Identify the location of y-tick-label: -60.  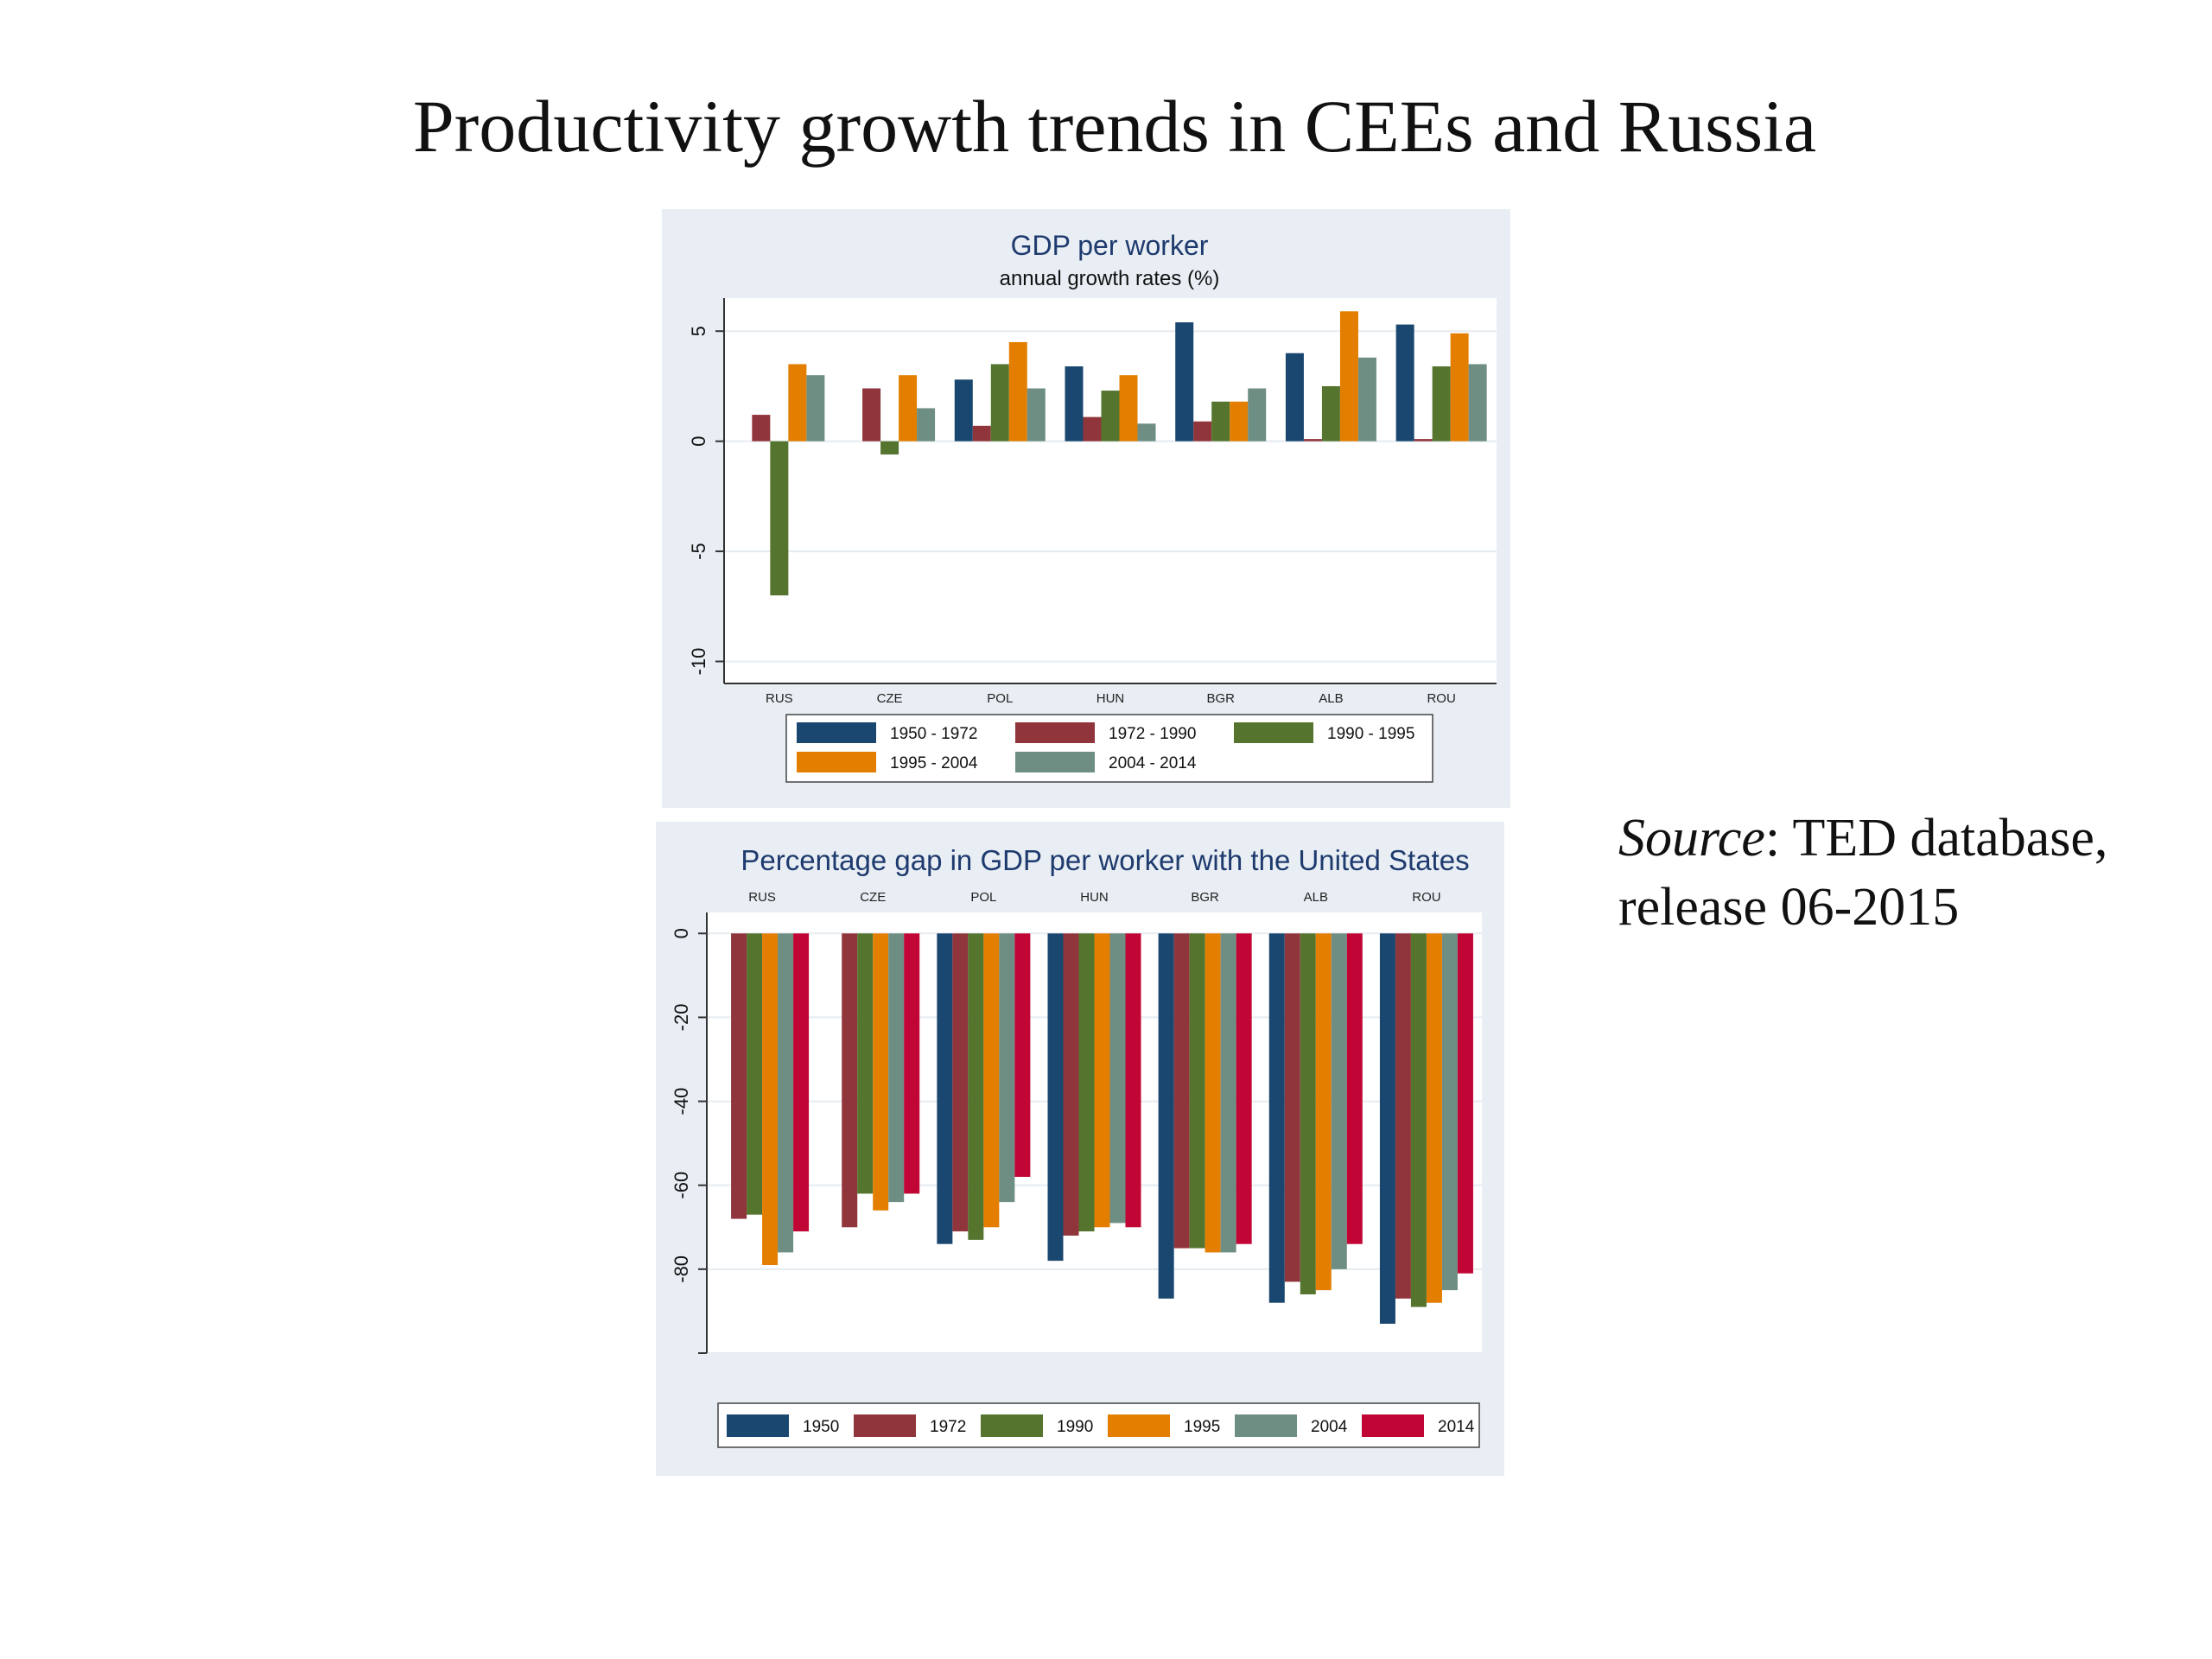
(681, 1185).